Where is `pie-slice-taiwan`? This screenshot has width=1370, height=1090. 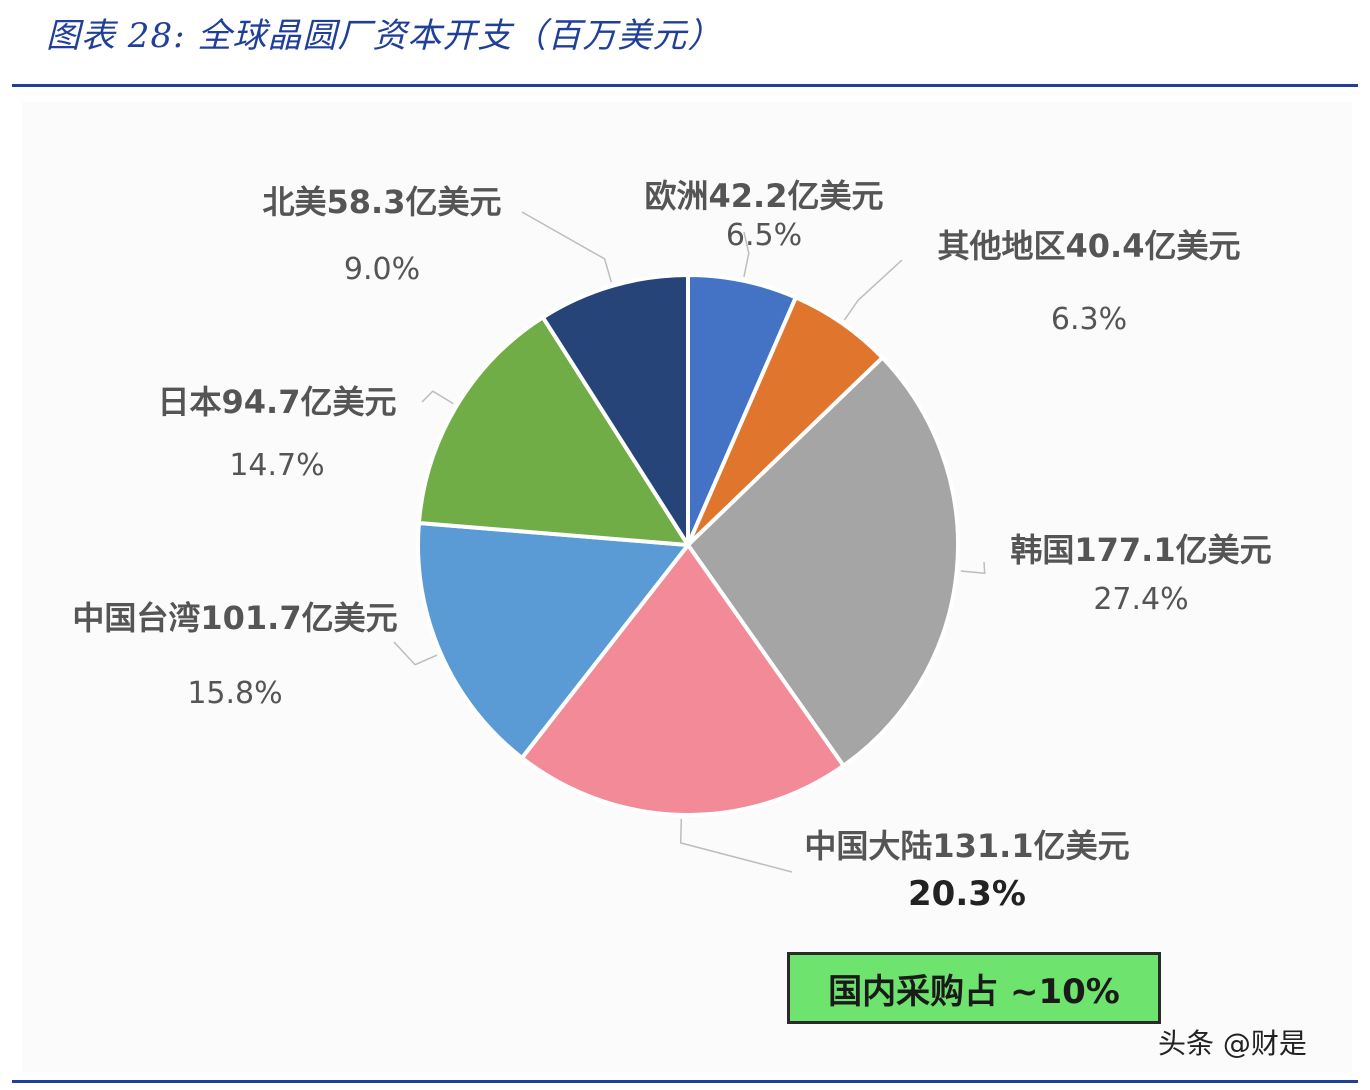 pie-slice-taiwan is located at coordinates (553, 640).